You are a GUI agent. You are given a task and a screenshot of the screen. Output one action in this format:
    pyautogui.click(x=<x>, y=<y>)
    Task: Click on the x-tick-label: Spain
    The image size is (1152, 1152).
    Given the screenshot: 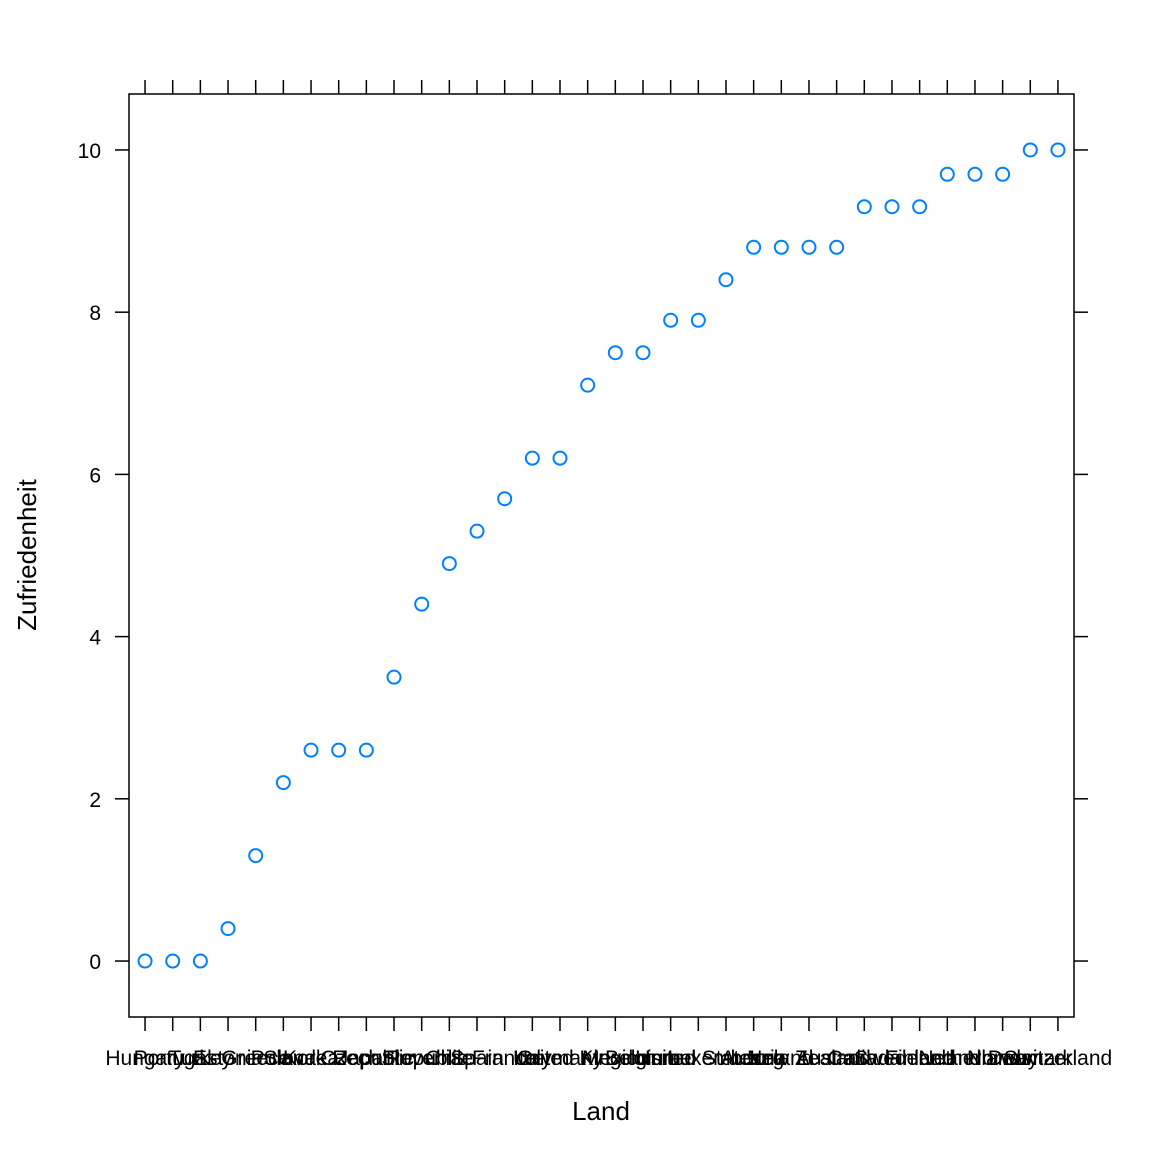 What is the action you would take?
    pyautogui.click(x=477, y=1058)
    